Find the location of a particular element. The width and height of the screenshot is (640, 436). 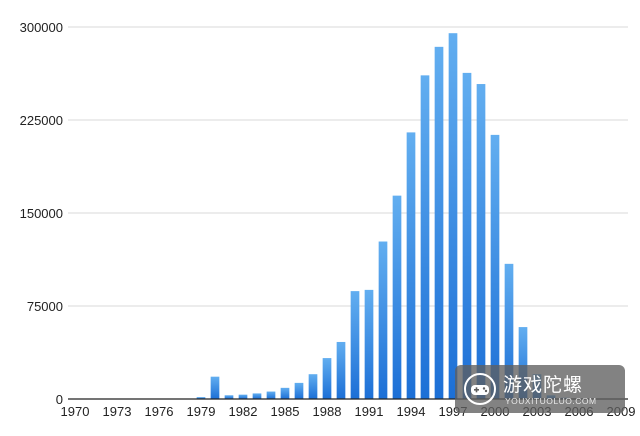

bar-1986 is located at coordinates (299, 390).